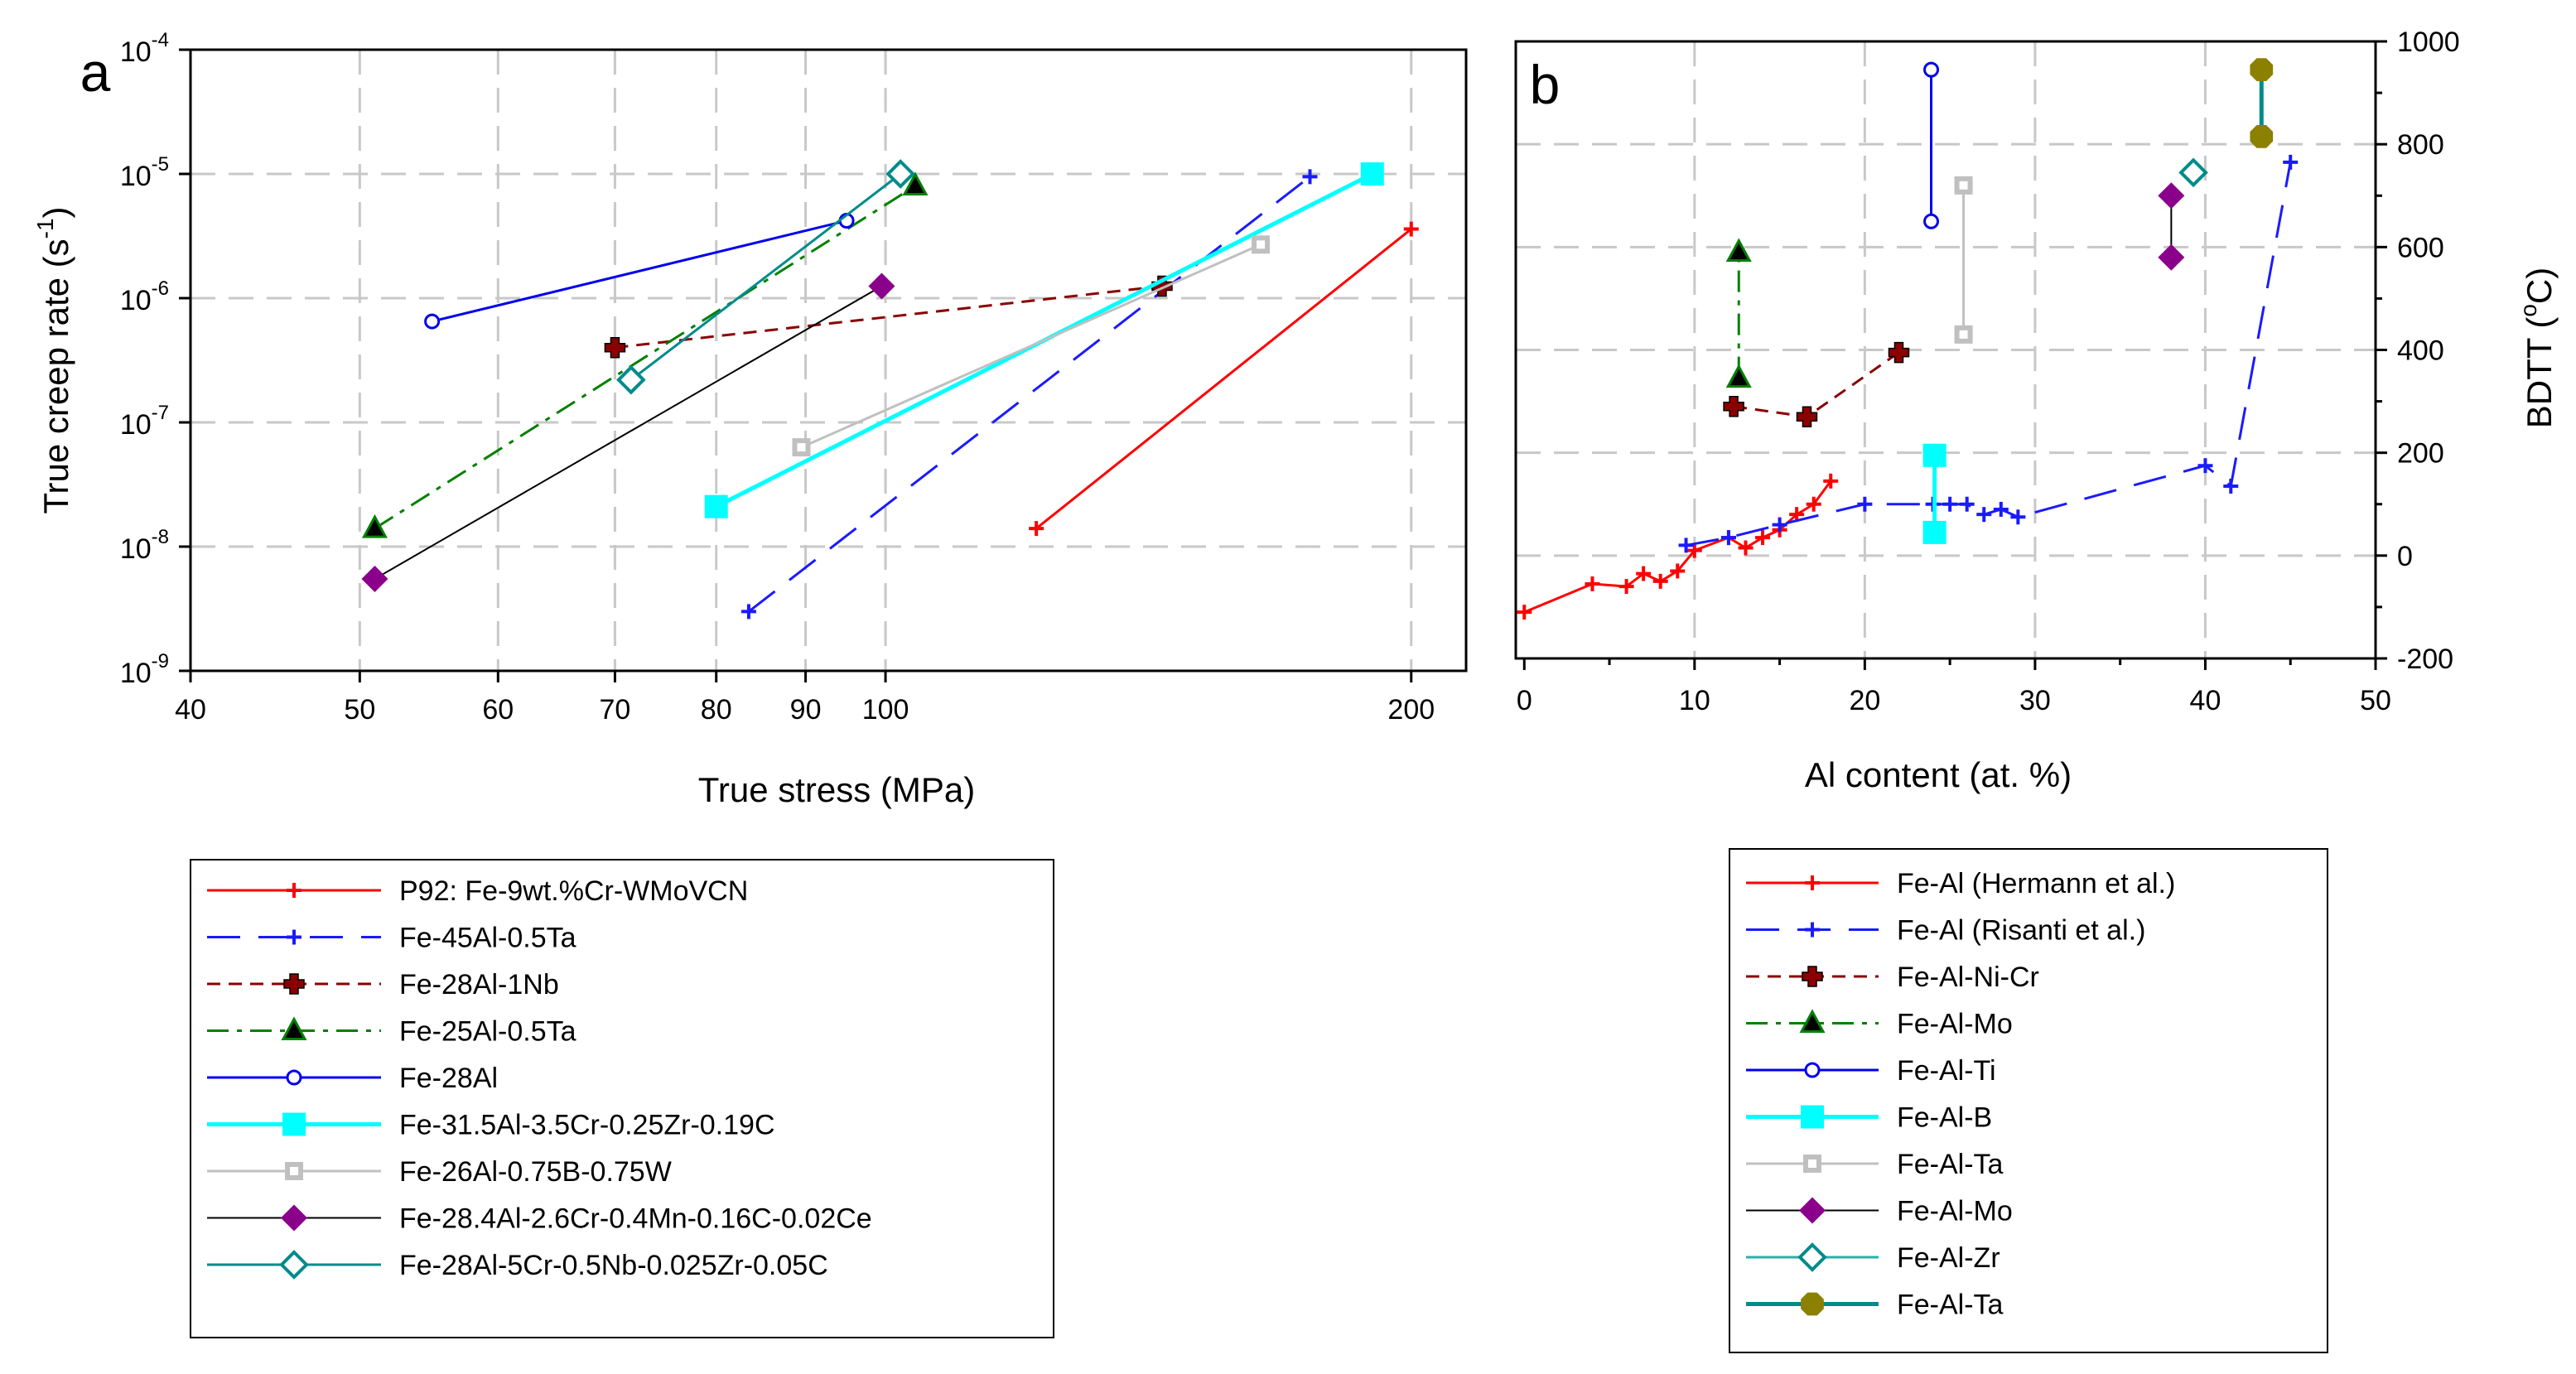 The width and height of the screenshot is (2576, 1374). What do you see at coordinates (587, 1125) in the screenshot?
I see `legend-label: Fe-31.5Al-3.5Cr-0.25Zr-0.19C` at bounding box center [587, 1125].